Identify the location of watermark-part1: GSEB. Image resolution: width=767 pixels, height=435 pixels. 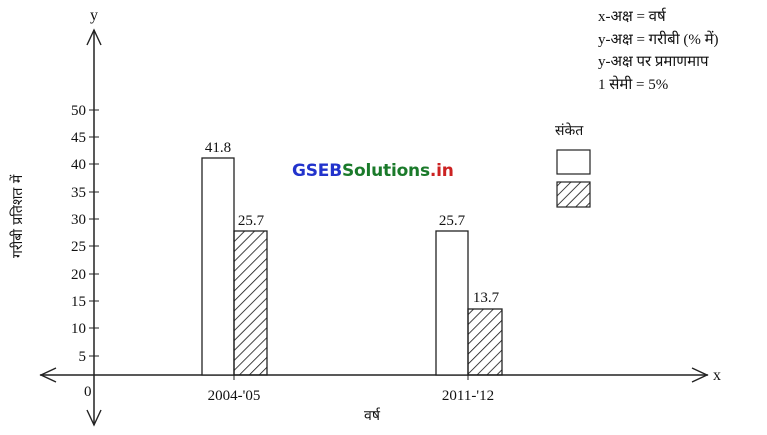
(317, 171).